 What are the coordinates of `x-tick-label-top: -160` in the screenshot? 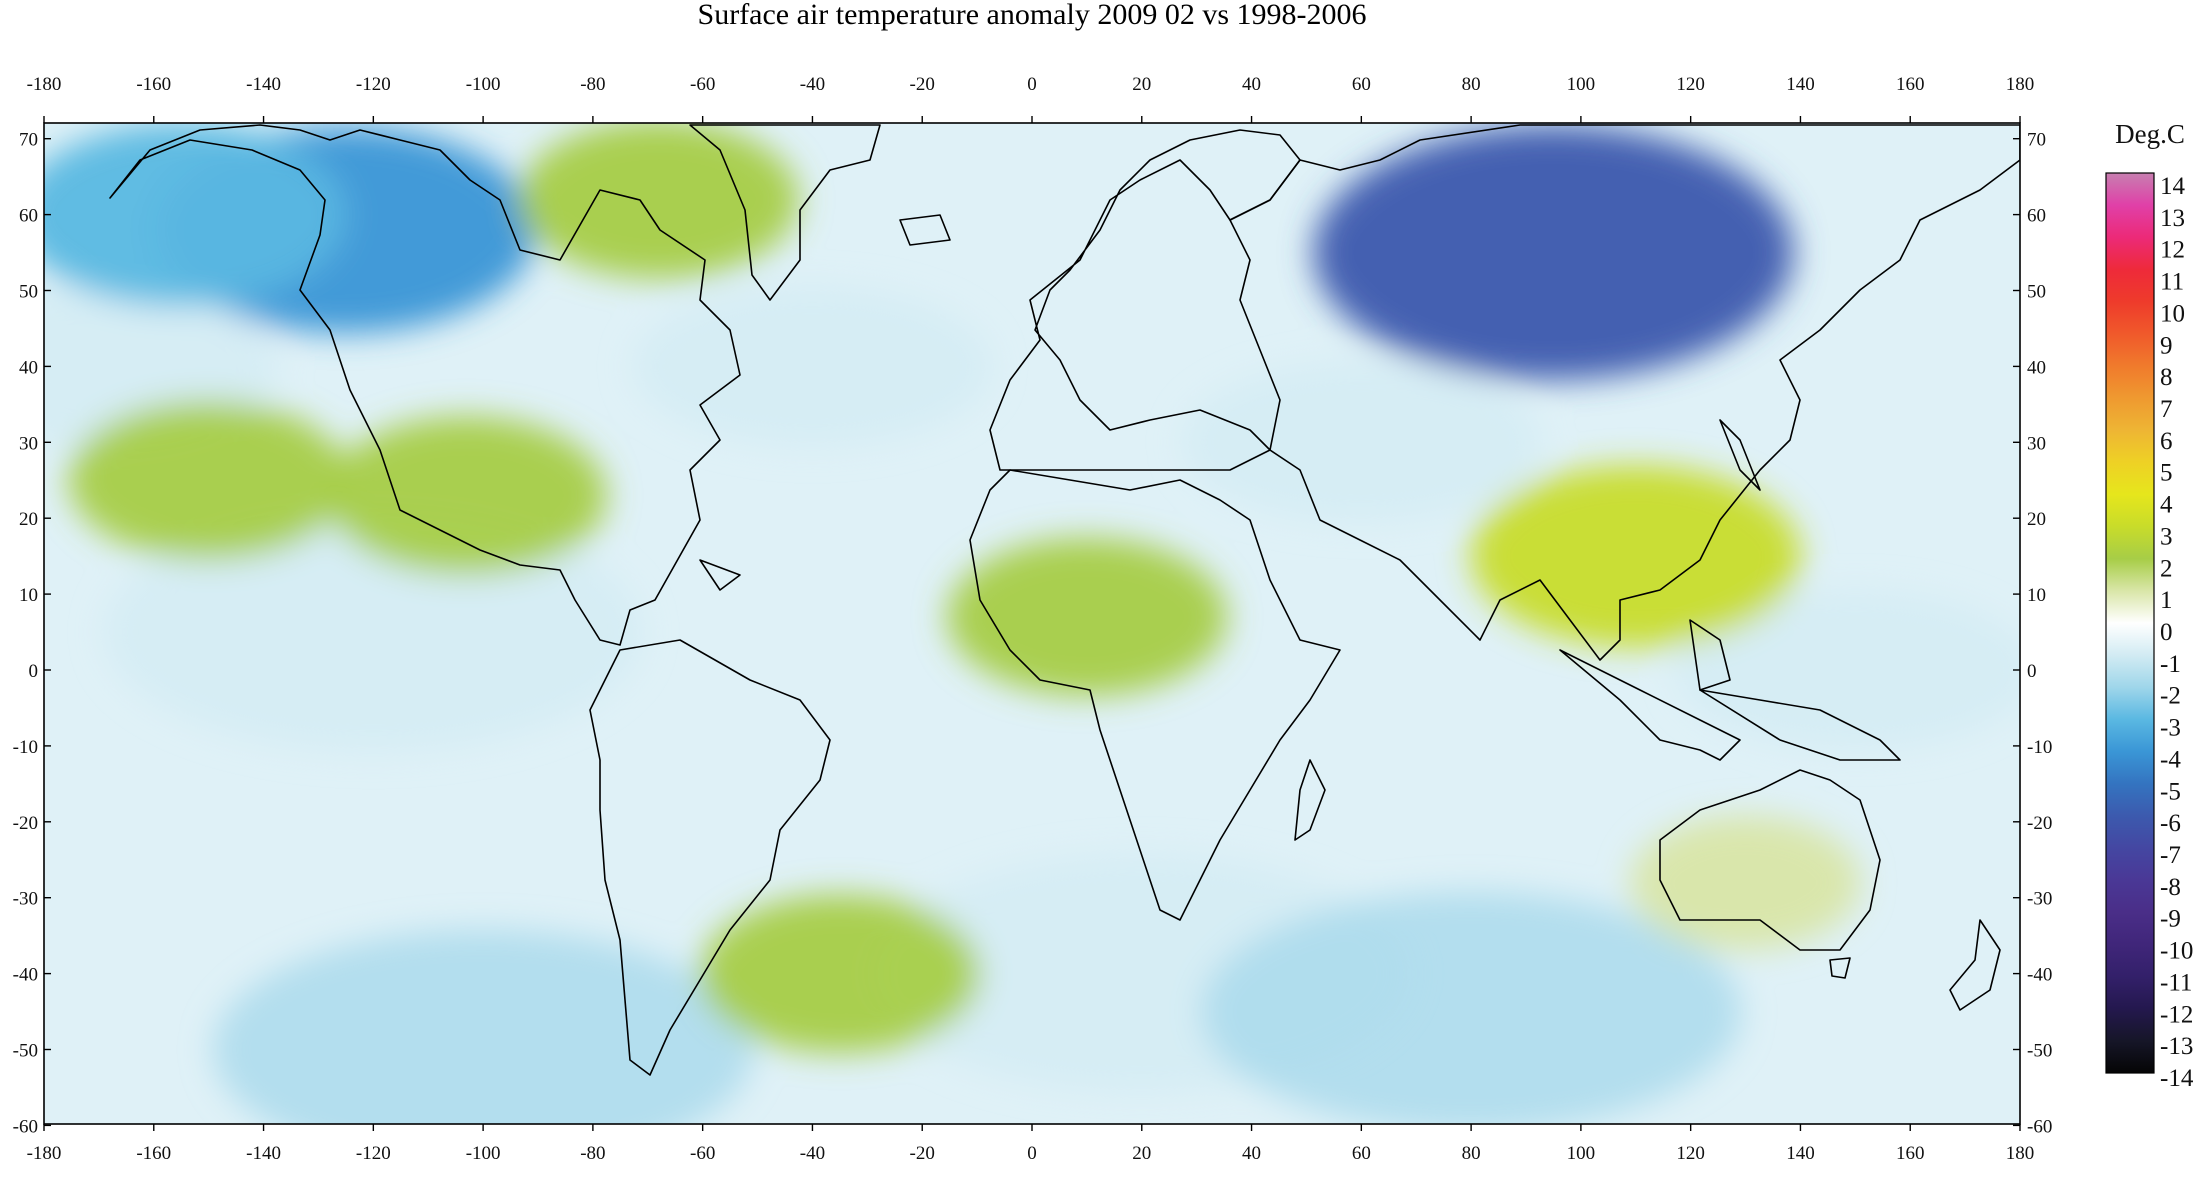 It's located at (153, 84).